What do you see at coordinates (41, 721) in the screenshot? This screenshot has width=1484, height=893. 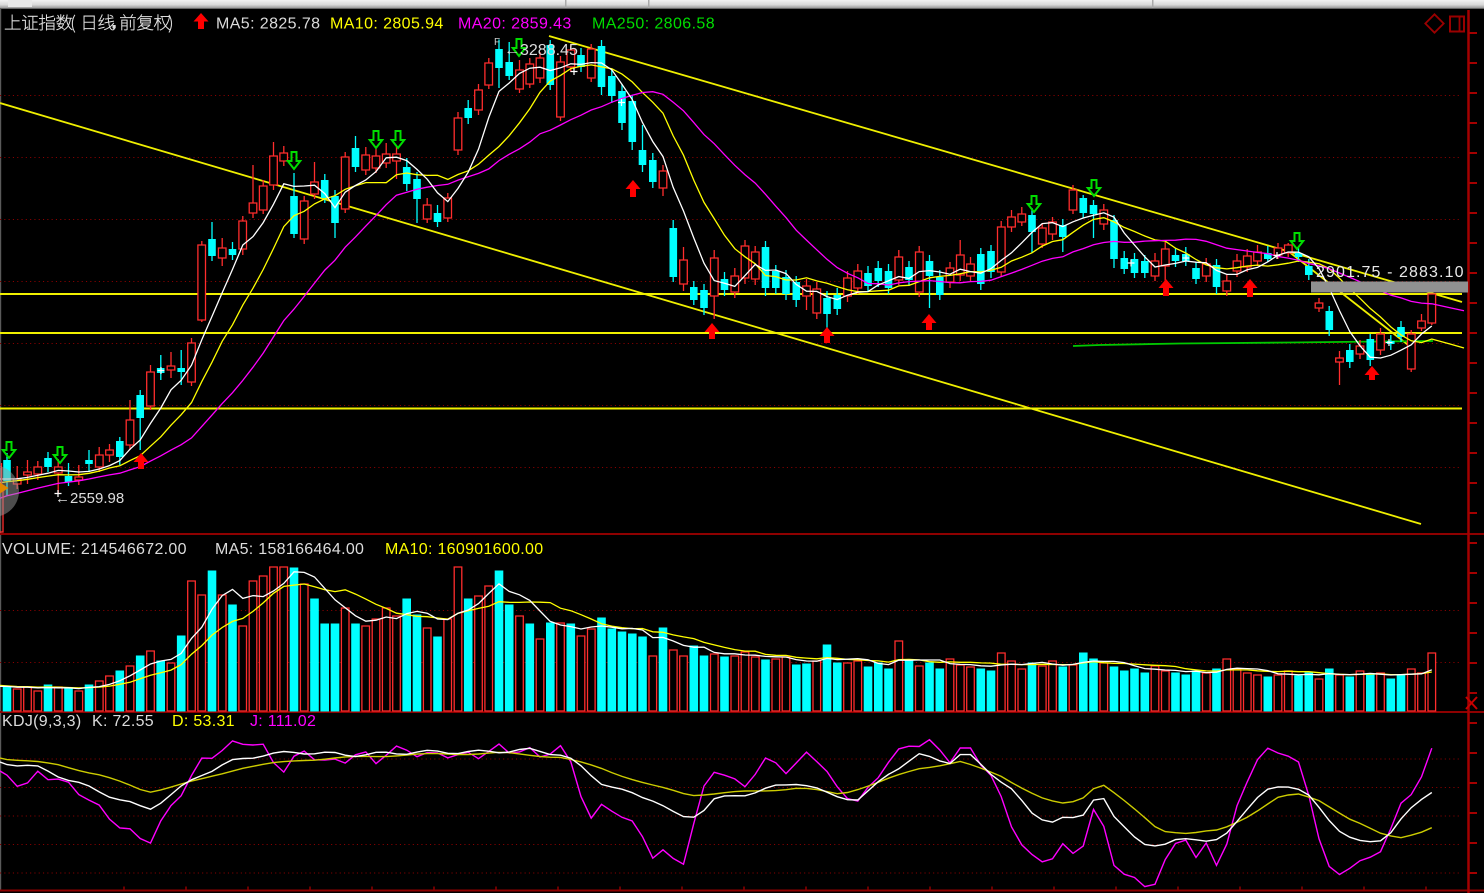 I see `svg-text: KDJ(9,3,3)` at bounding box center [41, 721].